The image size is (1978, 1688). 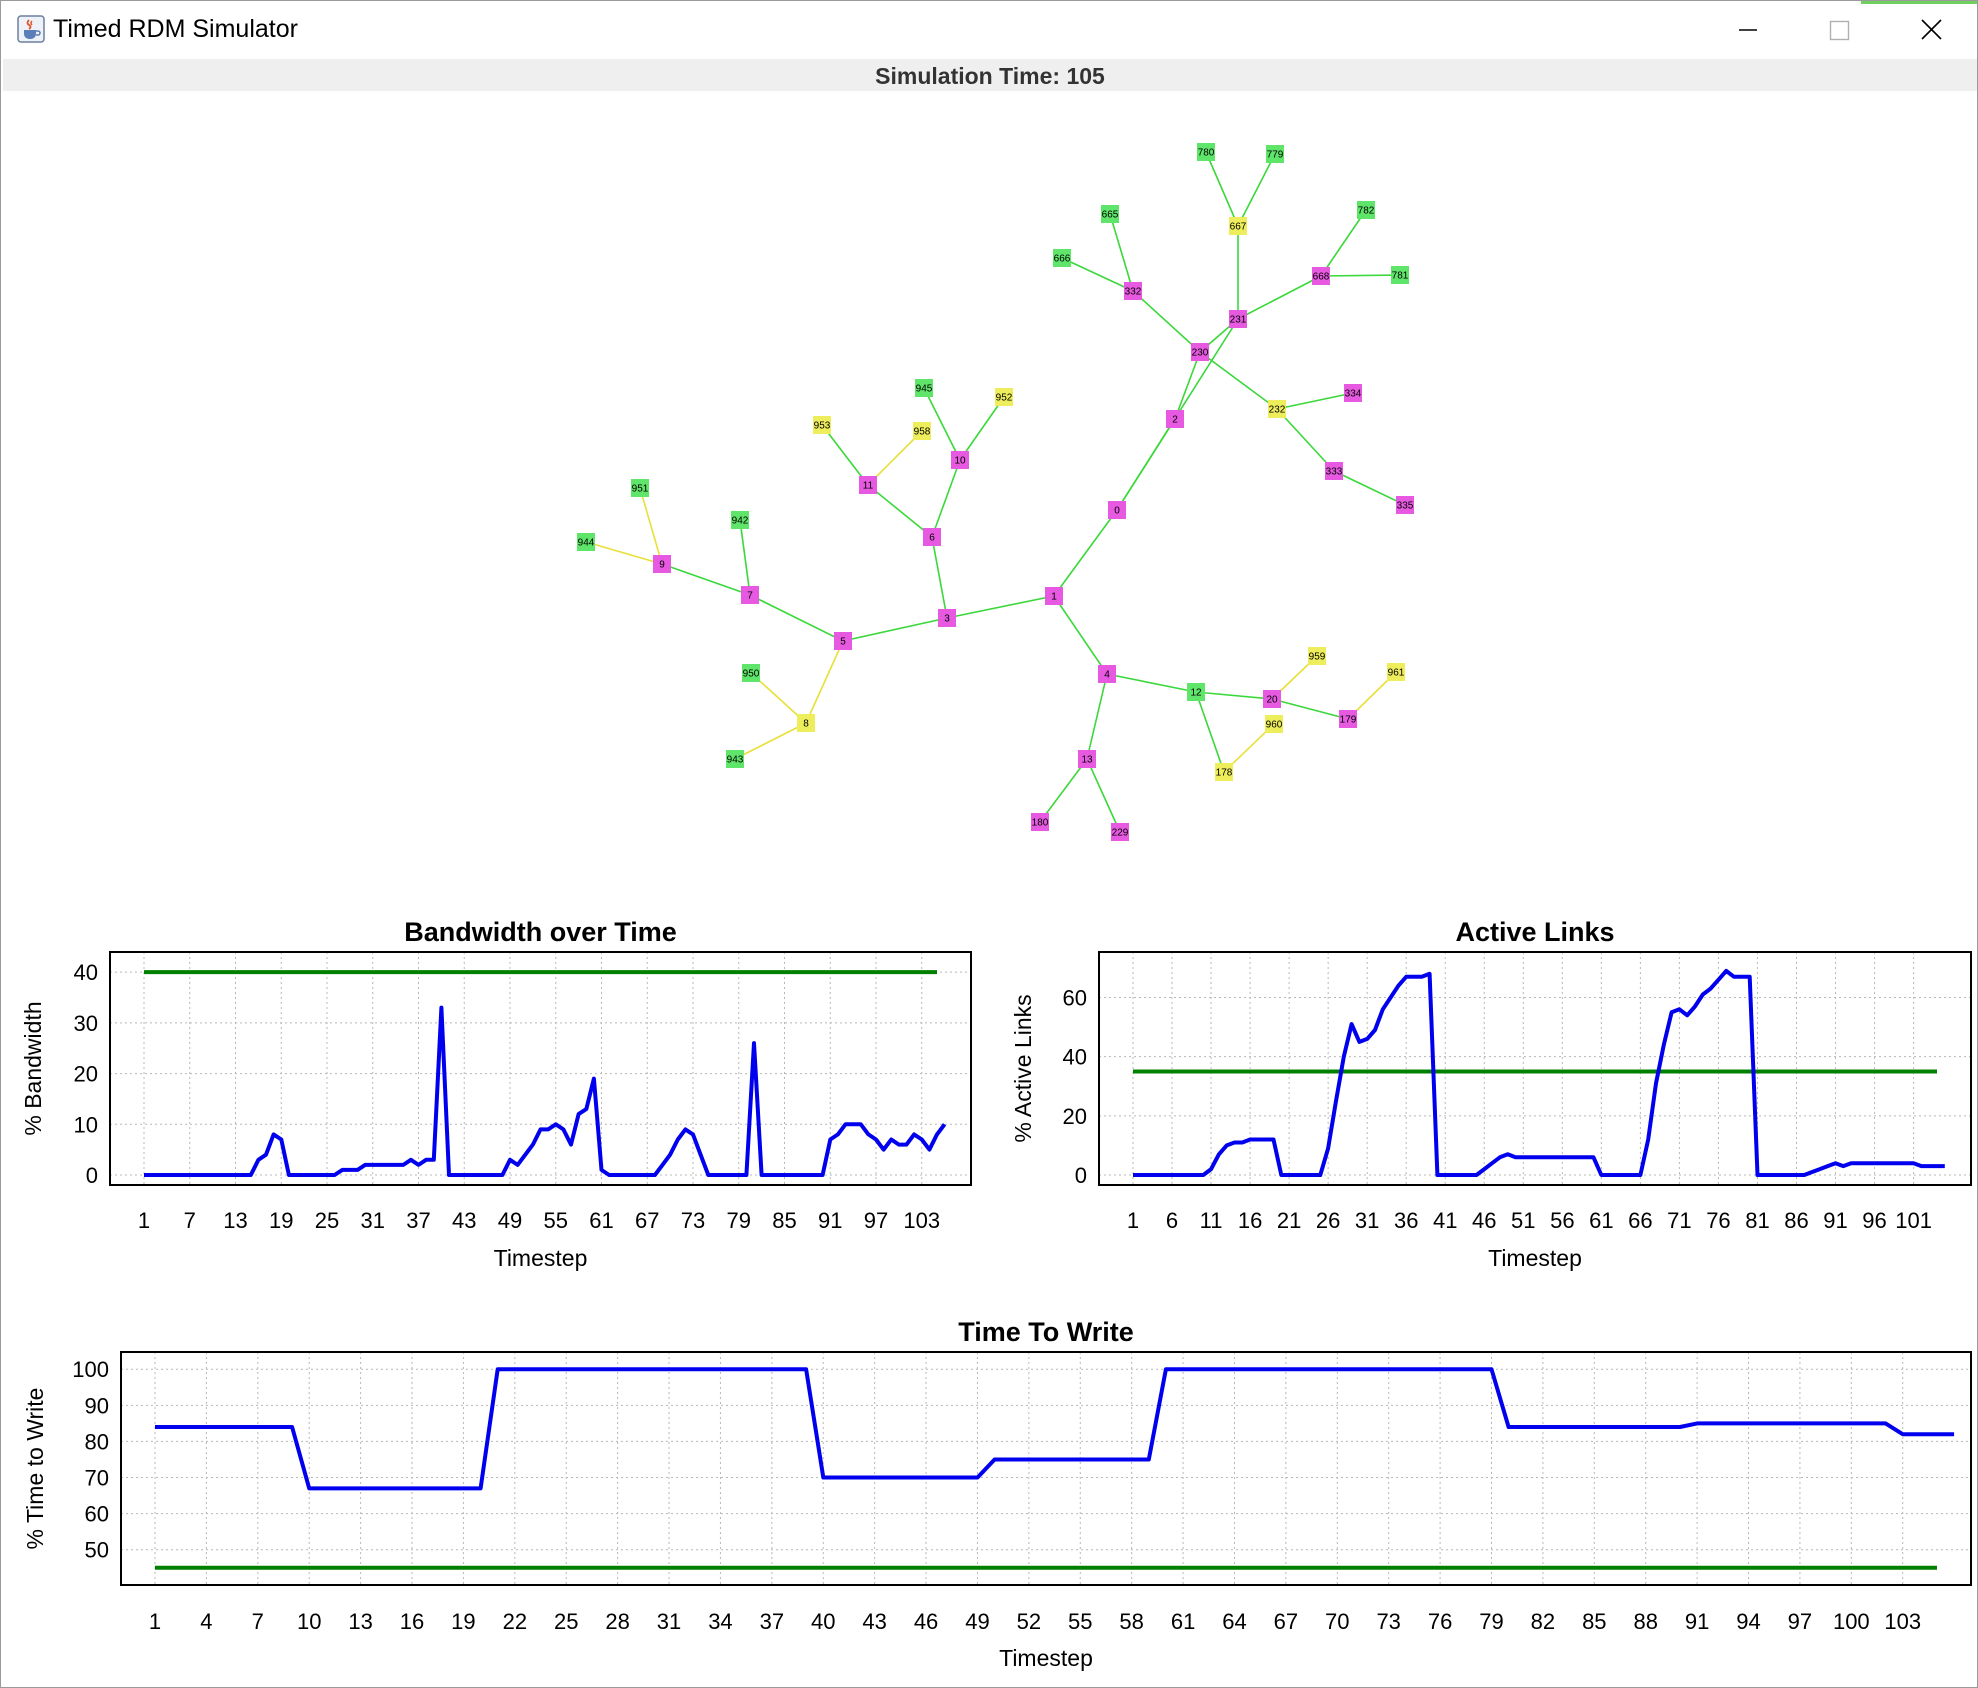 What do you see at coordinates (1004, 397) in the screenshot?
I see `graph-node: 952` at bounding box center [1004, 397].